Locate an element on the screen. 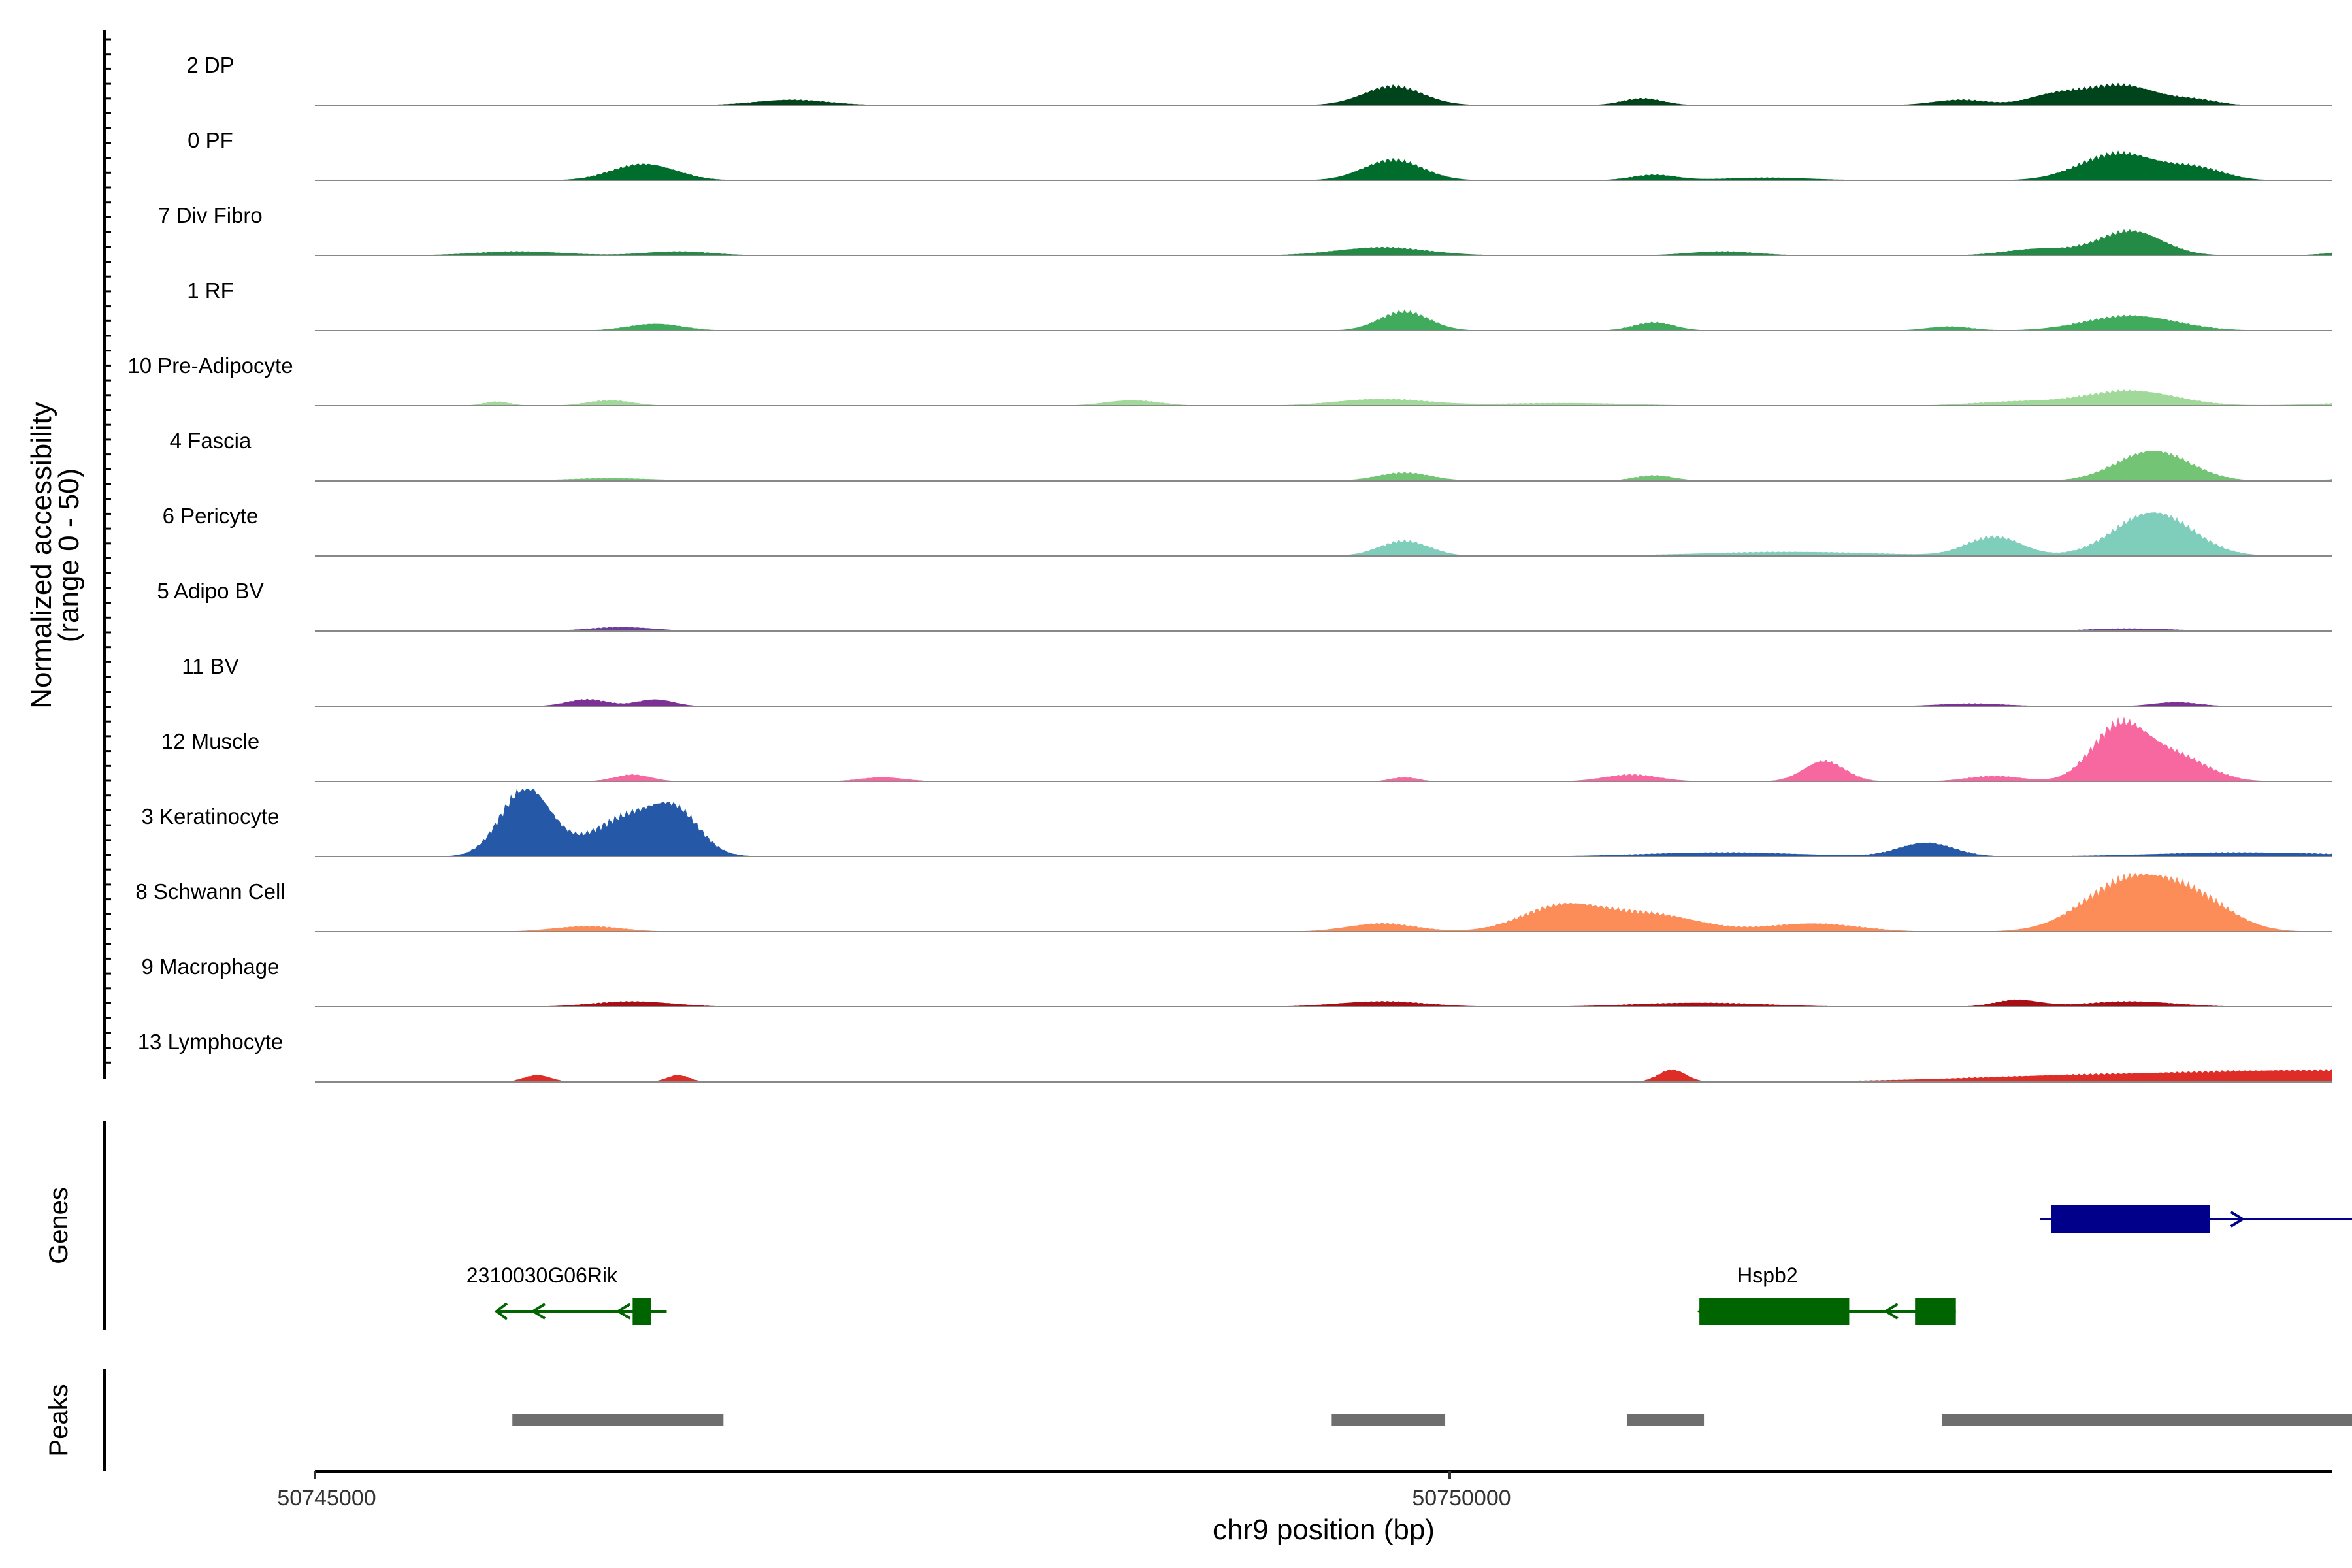 The image size is (2352, 1568). track-label: 11 BV is located at coordinates (210, 666).